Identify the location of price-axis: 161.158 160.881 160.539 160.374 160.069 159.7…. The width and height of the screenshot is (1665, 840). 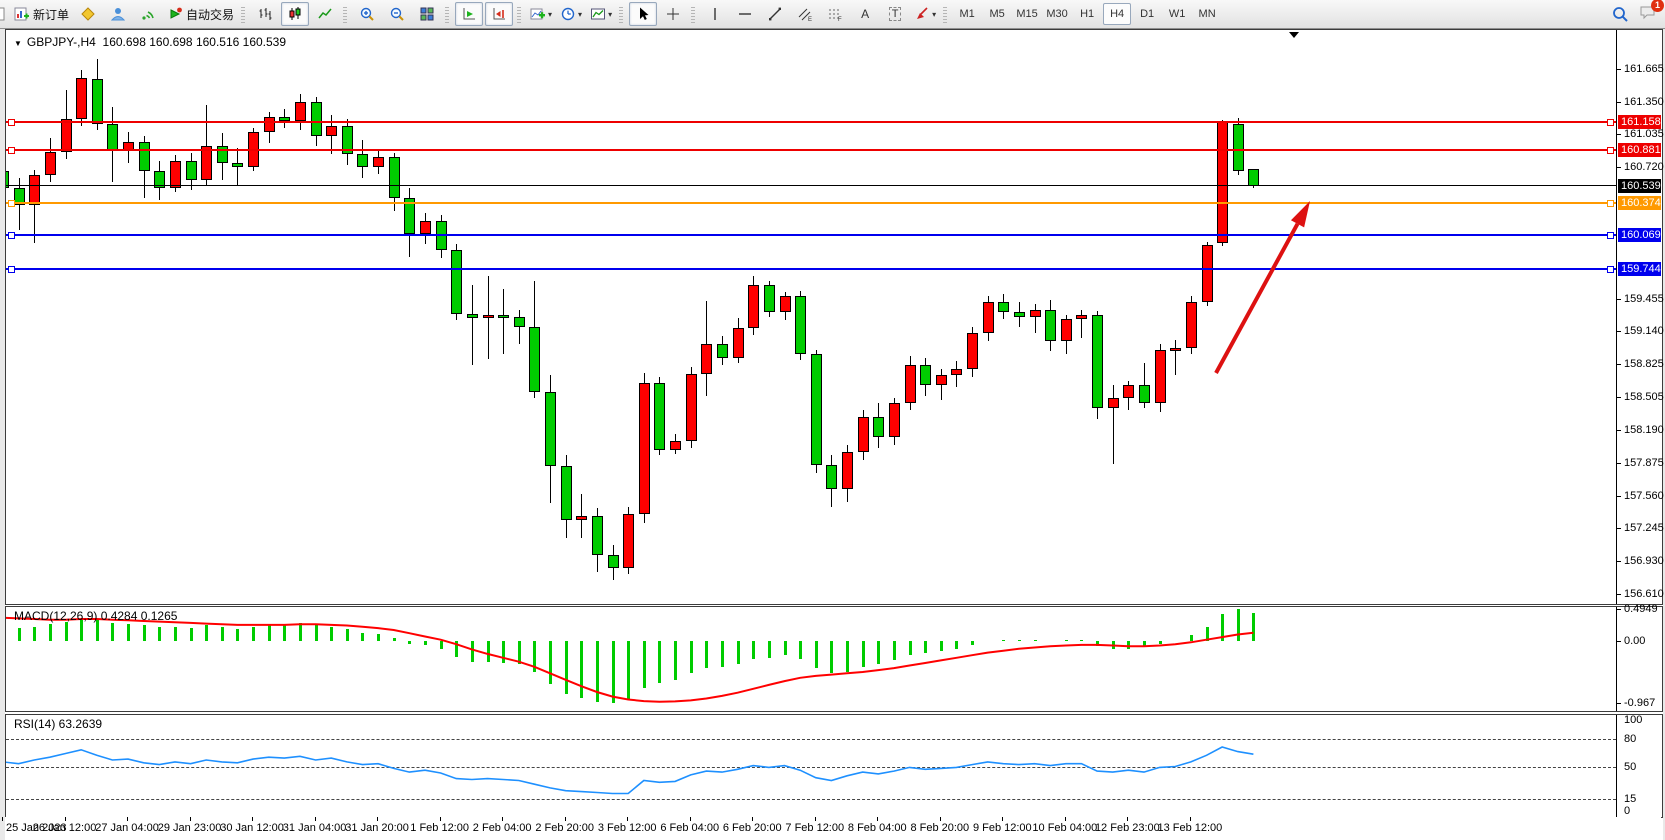
(1640, 317).